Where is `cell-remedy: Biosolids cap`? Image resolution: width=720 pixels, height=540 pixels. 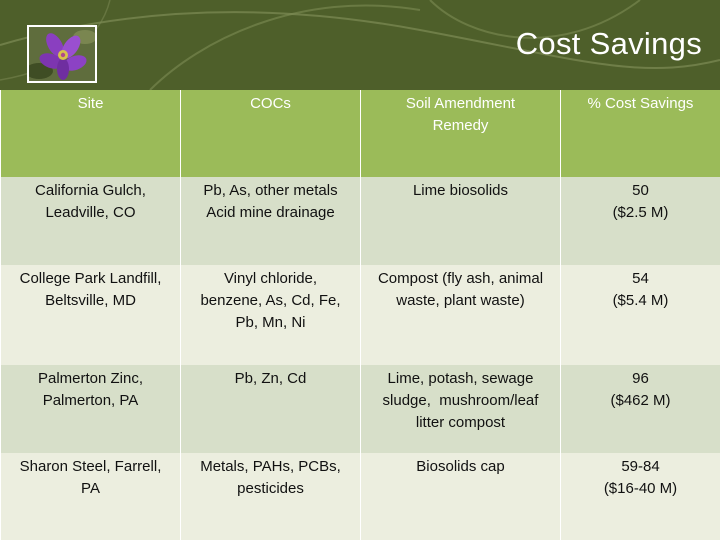 cell-remedy: Biosolids cap is located at coordinates (460, 496).